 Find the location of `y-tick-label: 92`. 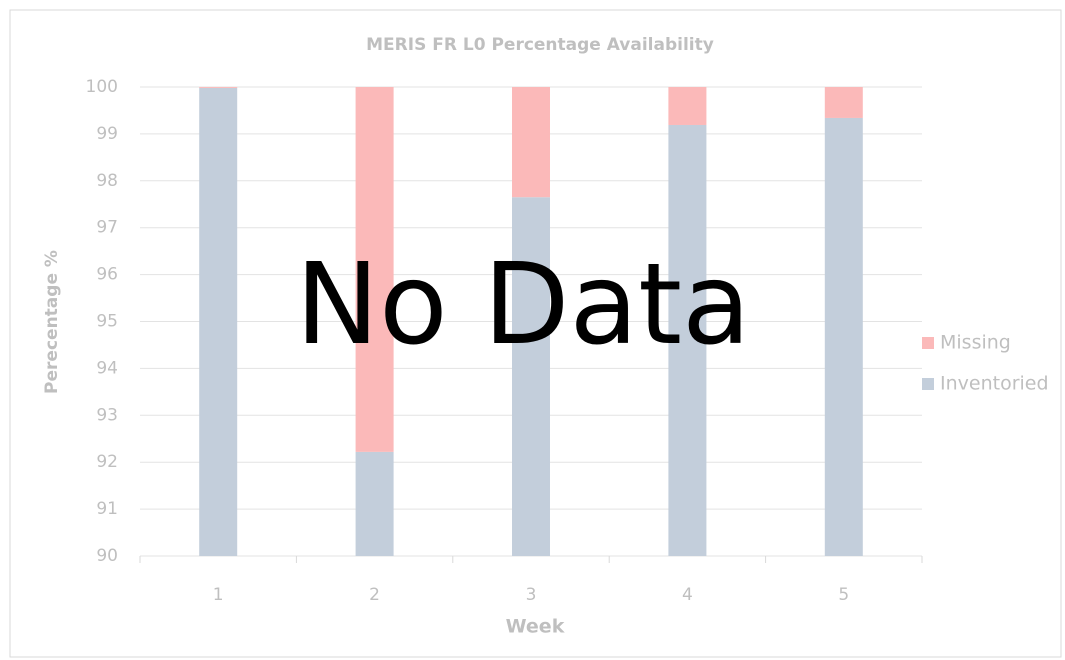

y-tick-label: 92 is located at coordinates (107, 462).